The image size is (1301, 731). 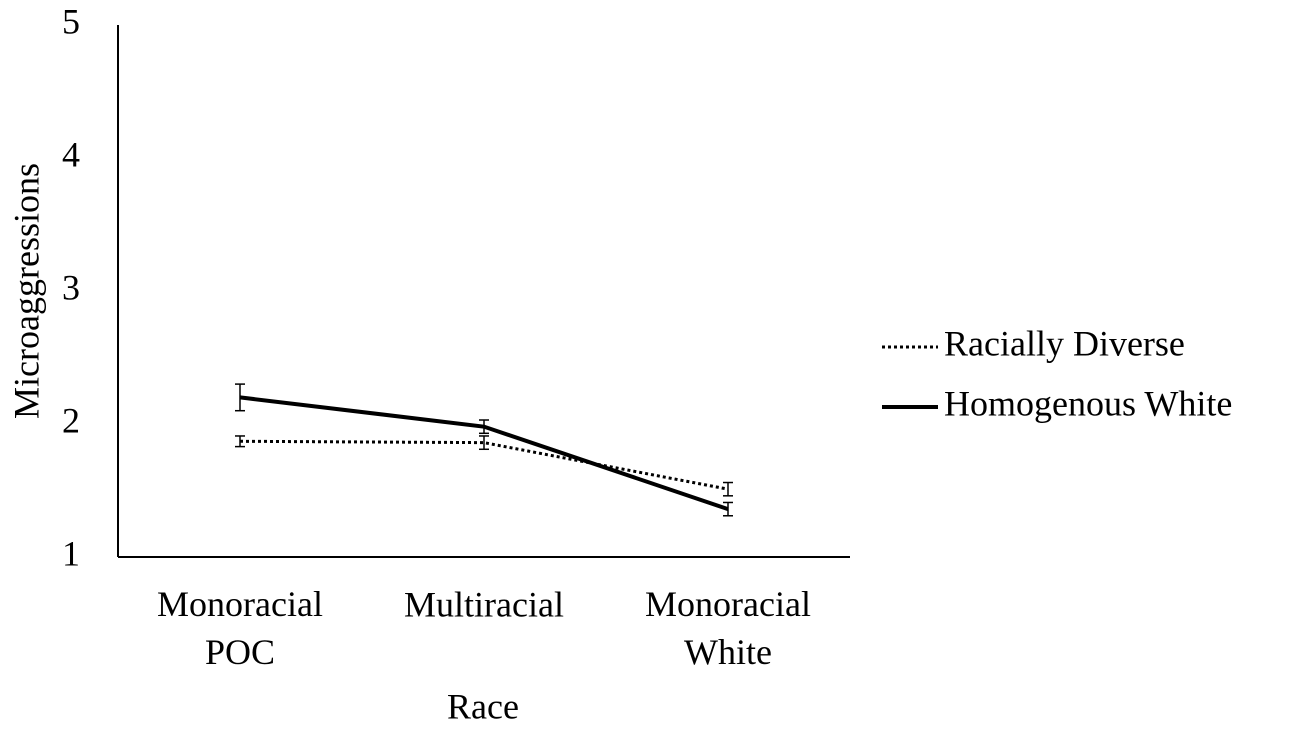 I want to click on legend-label: Homogenous White, so click(x=1088, y=403).